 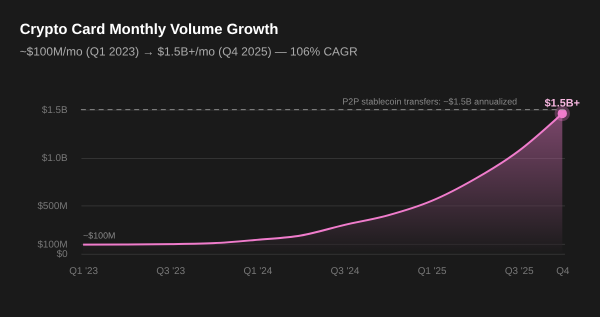 What do you see at coordinates (55, 110) in the screenshot?
I see `y-tick-label: $1.5B` at bounding box center [55, 110].